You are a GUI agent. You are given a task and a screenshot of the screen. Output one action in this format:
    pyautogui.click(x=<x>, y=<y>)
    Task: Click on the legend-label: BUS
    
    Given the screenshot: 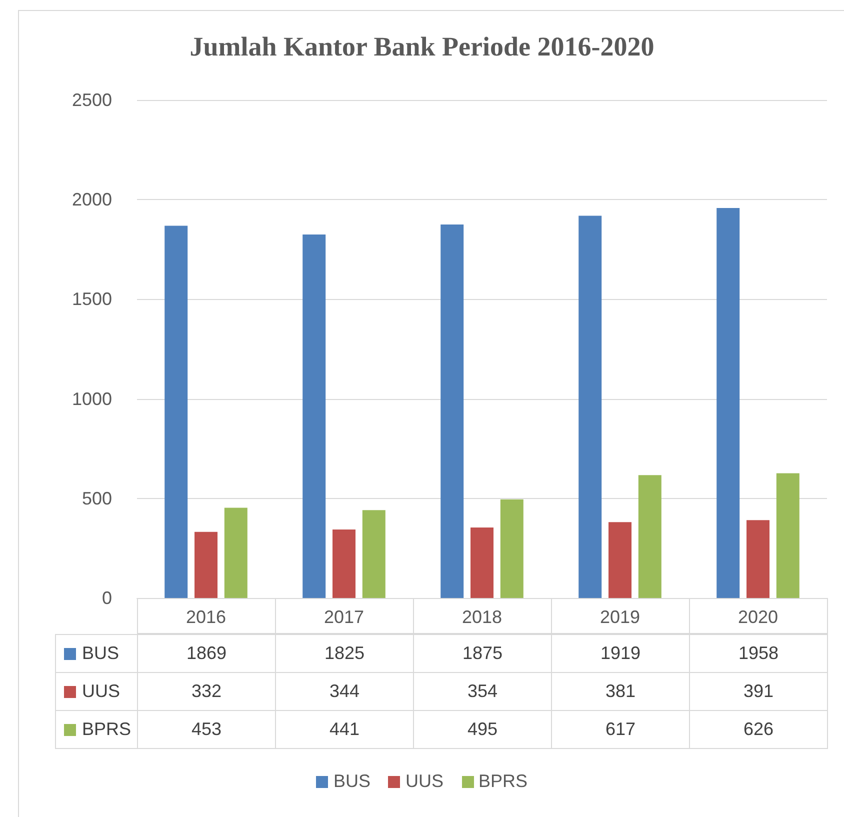 What is the action you would take?
    pyautogui.click(x=101, y=653)
    